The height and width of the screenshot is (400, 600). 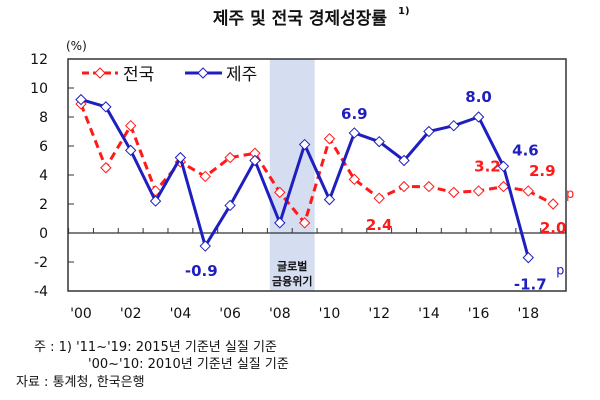 What do you see at coordinates (542, 171) in the screenshot?
I see `data-label: 2.9` at bounding box center [542, 171].